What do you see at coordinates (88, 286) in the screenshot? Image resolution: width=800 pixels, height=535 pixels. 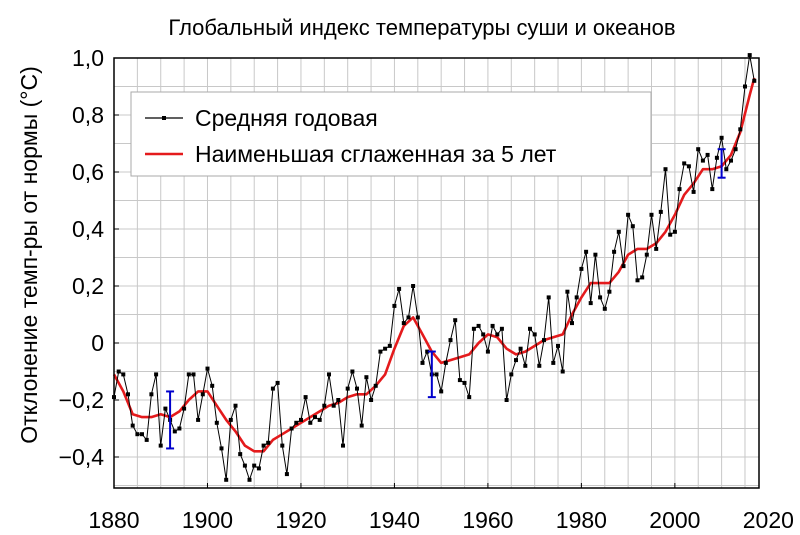 I see `y-tick-label: 0,2` at bounding box center [88, 286].